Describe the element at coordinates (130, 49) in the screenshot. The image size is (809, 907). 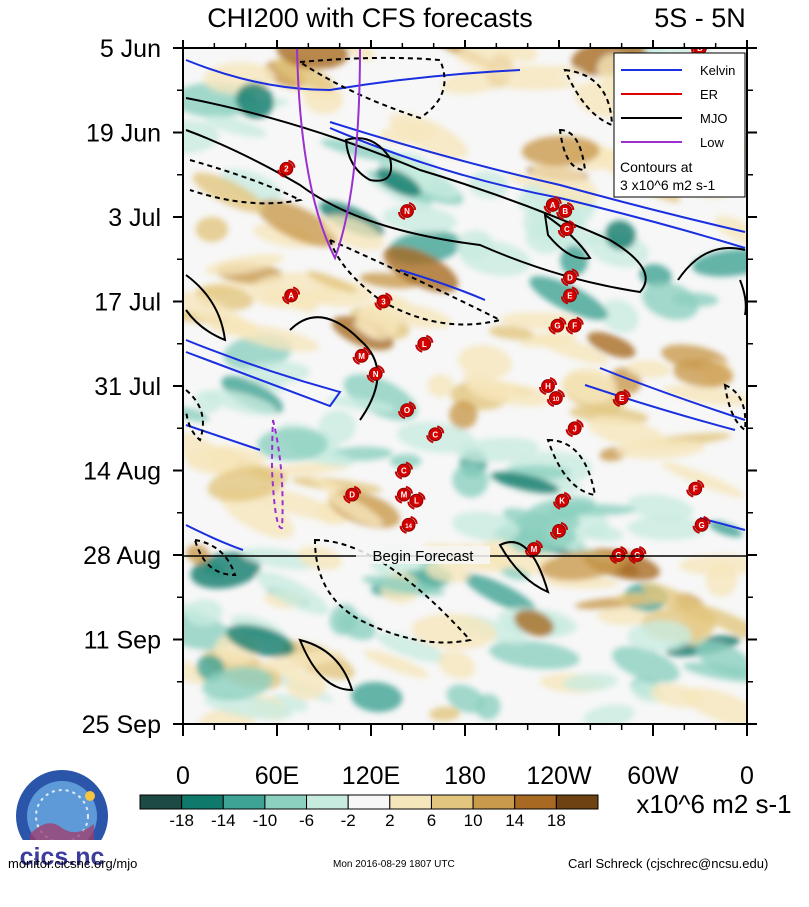
I see `y-tick-label: 5 Jun` at that location.